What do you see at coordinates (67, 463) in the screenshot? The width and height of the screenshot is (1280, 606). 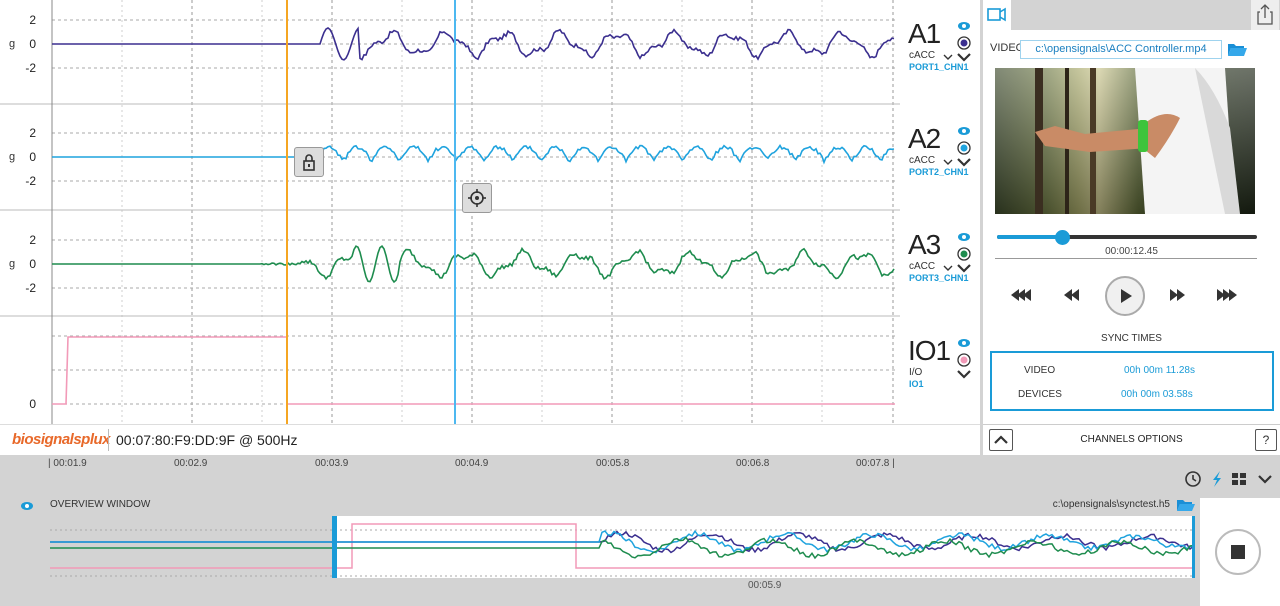 I see `timeline-tick-label: | 00:01.9` at bounding box center [67, 463].